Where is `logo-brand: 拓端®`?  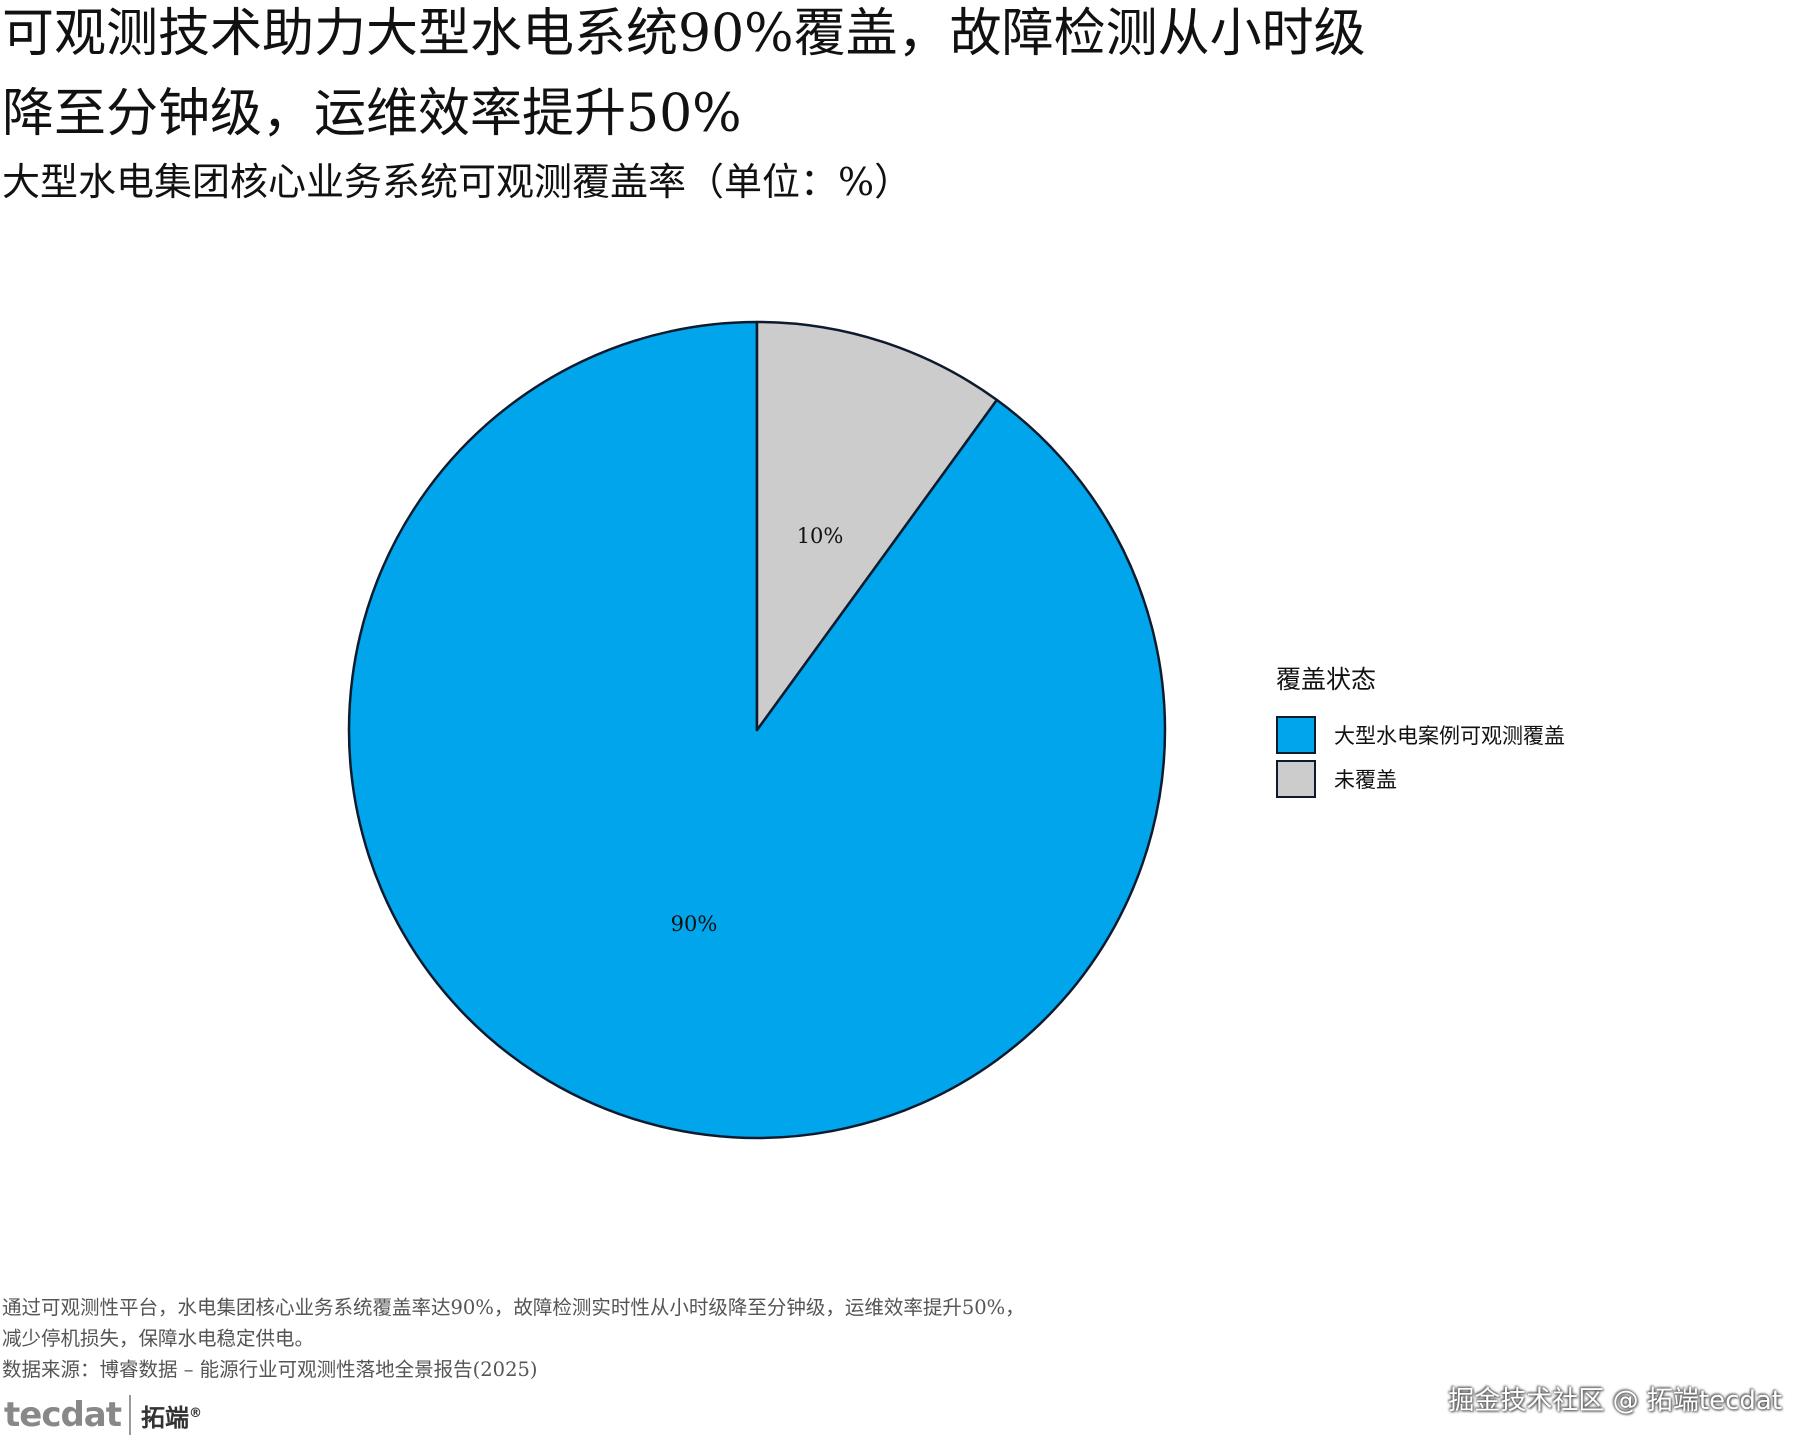
logo-brand: 拓端® is located at coordinates (171, 1415).